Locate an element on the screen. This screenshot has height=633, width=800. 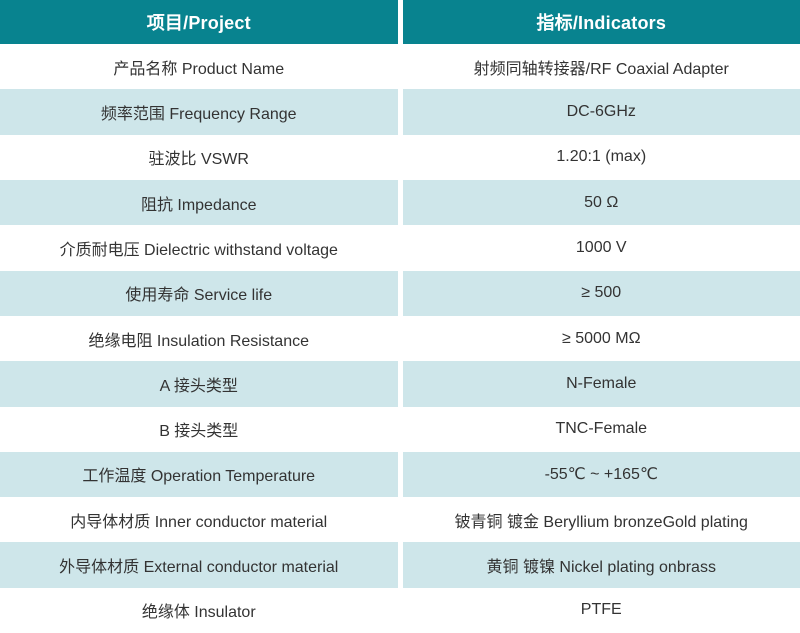
table-row: 绝缘电阻 Insulation Resistance ≥ 5000 MΩ is located at coordinates (400, 338).